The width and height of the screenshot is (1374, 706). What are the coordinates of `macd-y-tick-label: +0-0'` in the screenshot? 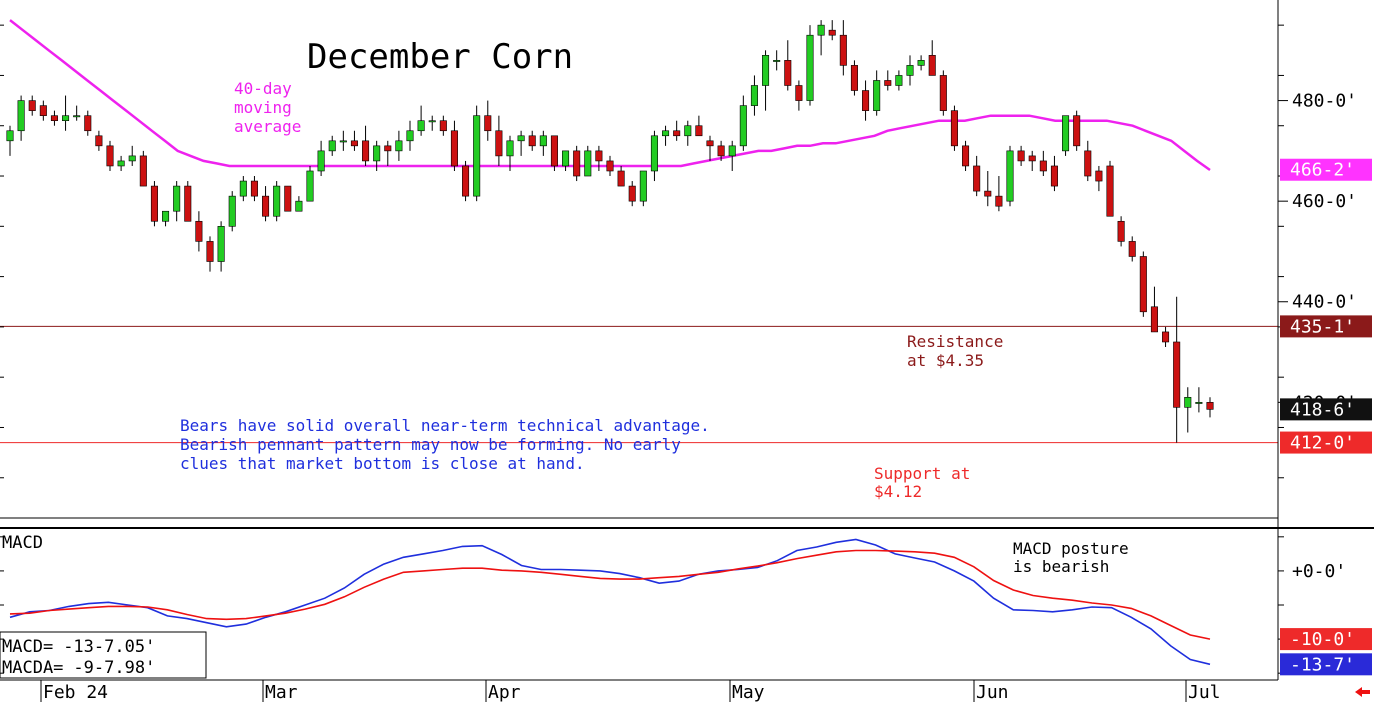 It's located at (1319, 571).